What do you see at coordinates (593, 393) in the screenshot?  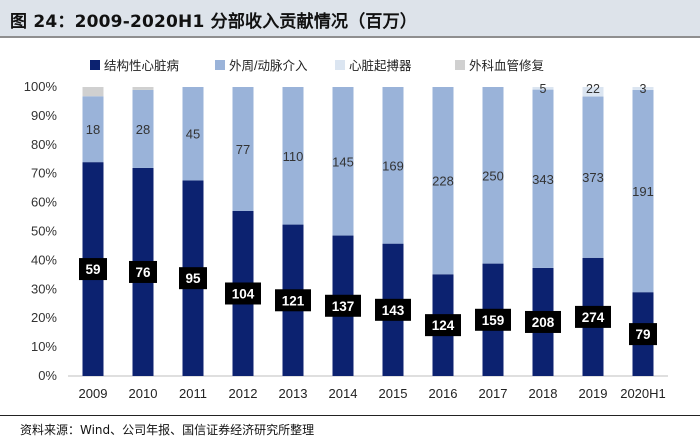 I see `x-tick-label: 2019` at bounding box center [593, 393].